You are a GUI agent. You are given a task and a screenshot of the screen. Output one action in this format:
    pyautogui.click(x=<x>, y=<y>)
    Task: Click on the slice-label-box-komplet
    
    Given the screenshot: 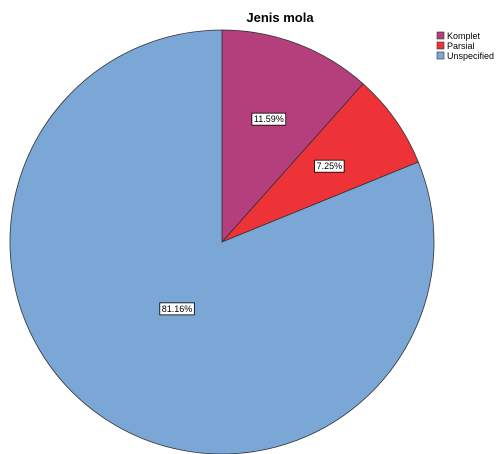 What is the action you would take?
    pyautogui.click(x=269, y=119)
    